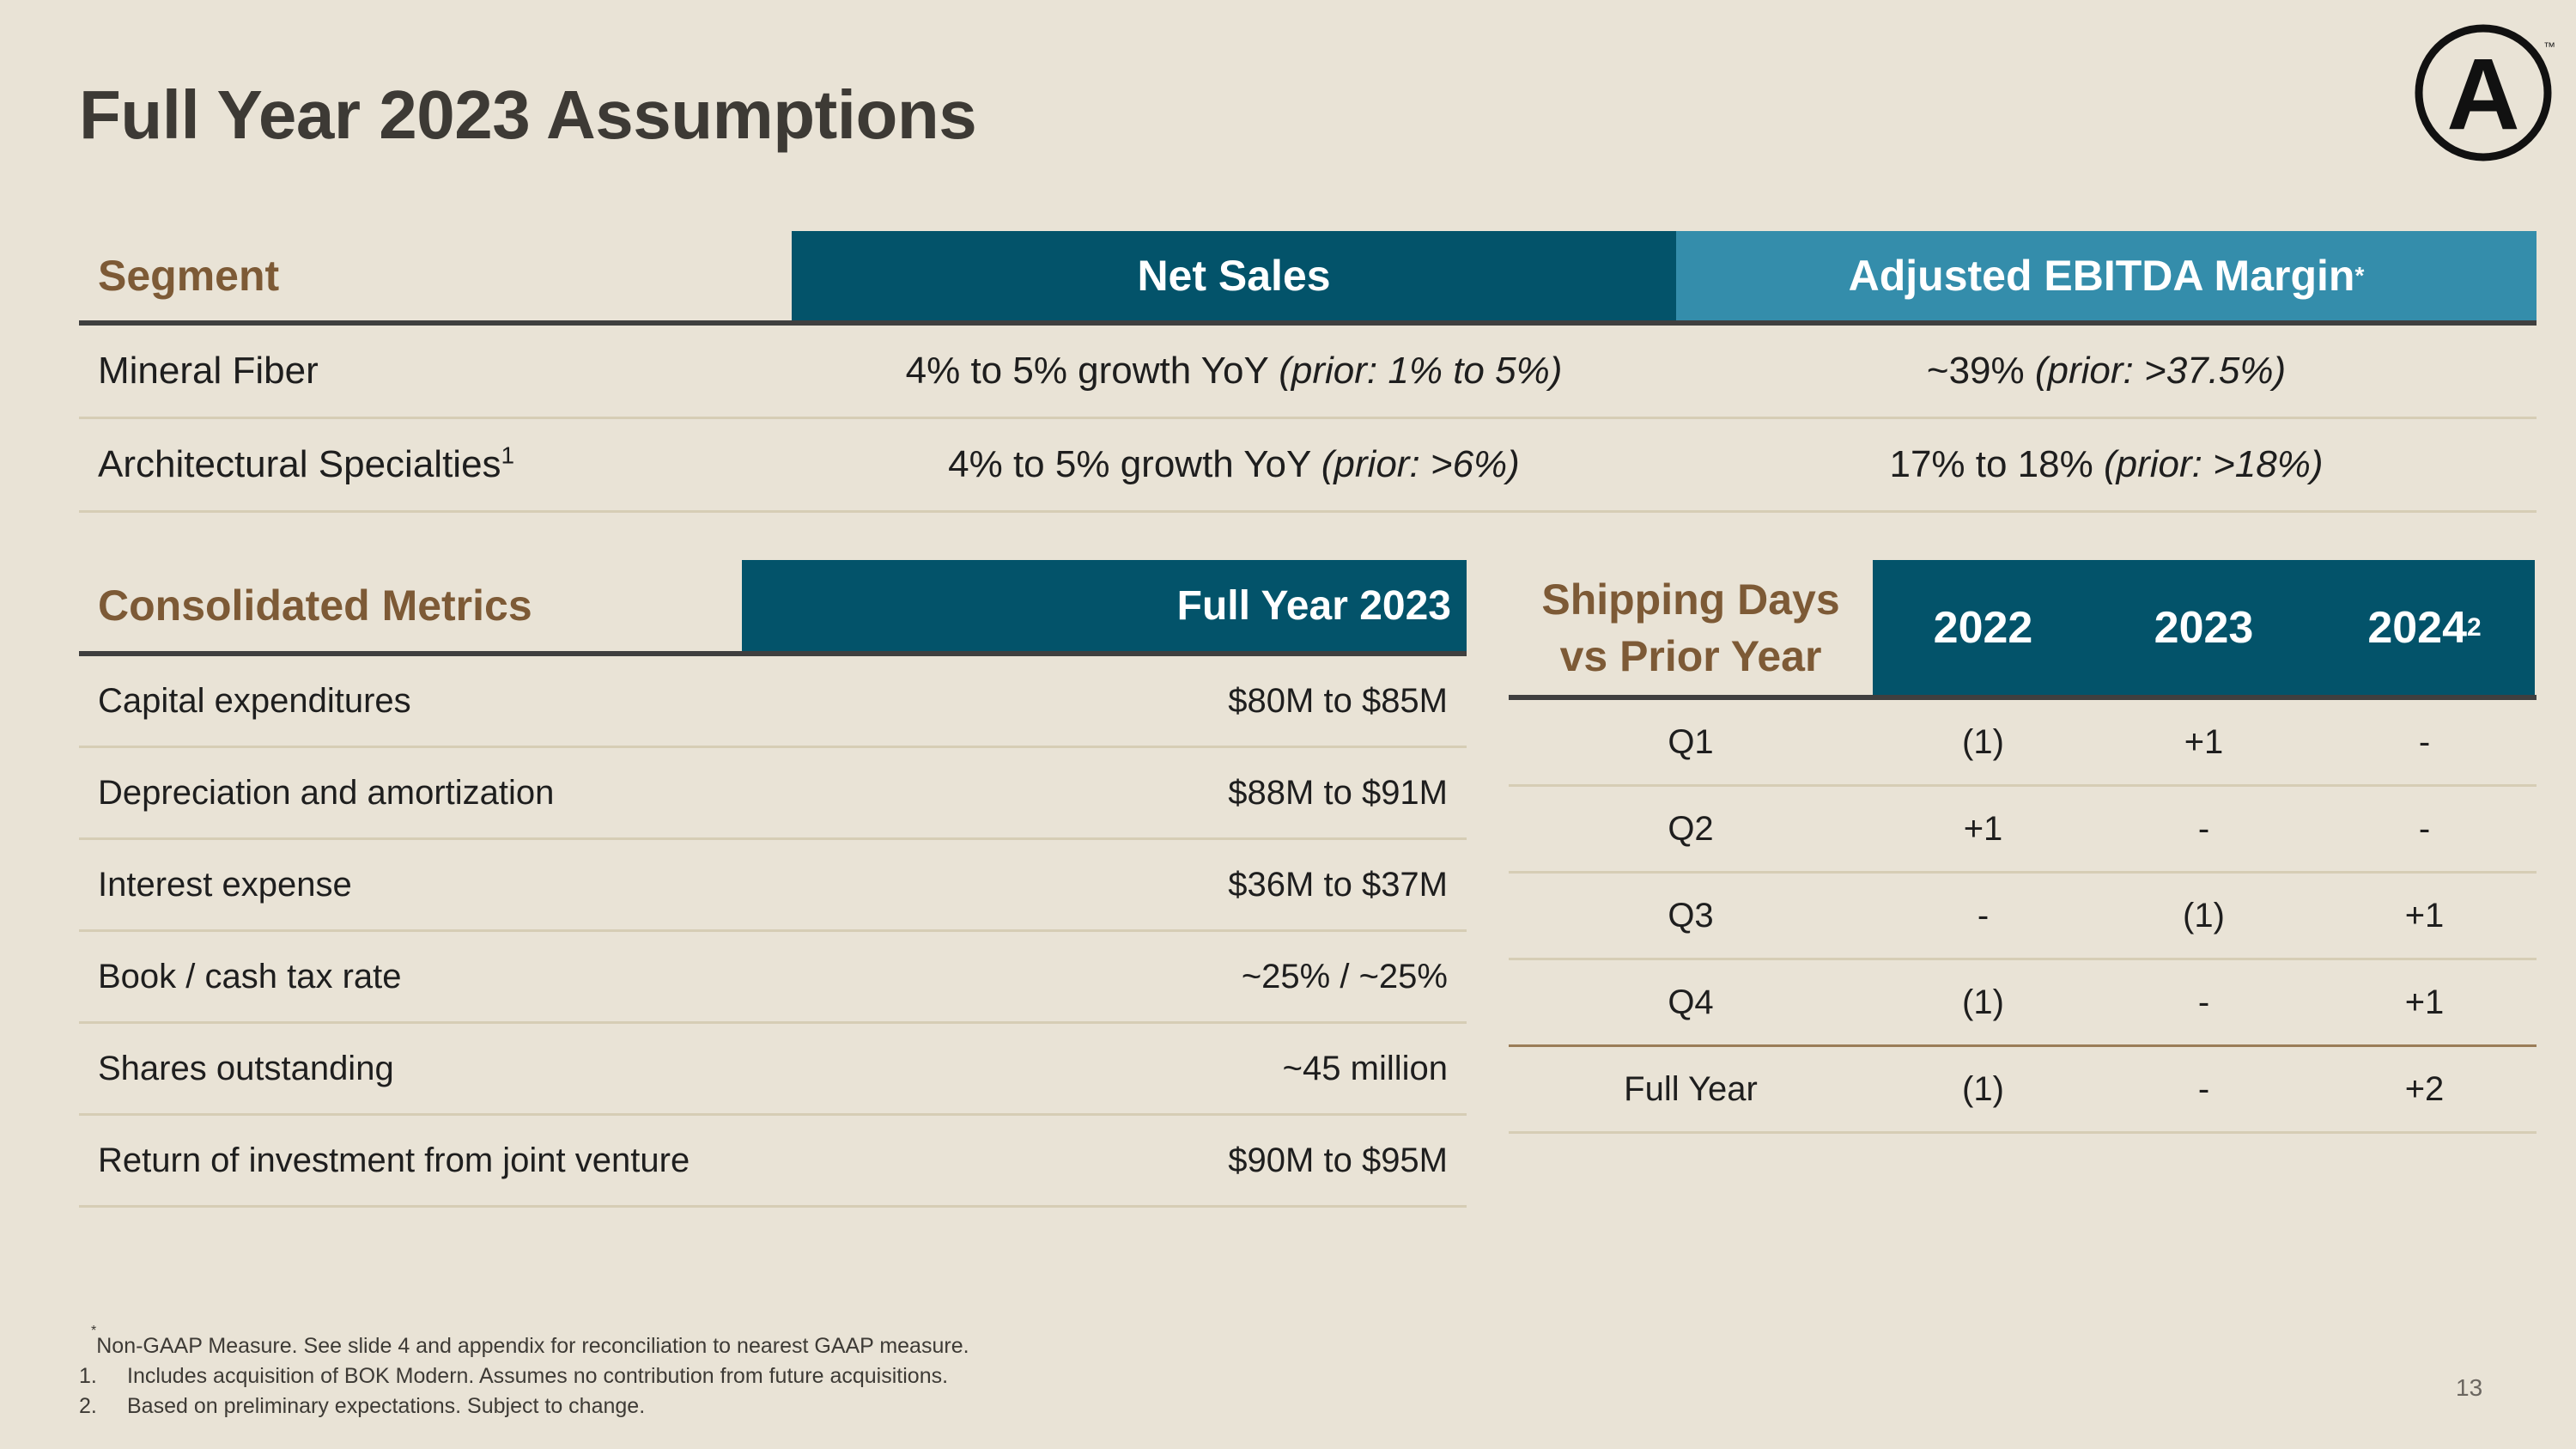 The image size is (2576, 1449). Describe the element at coordinates (1234, 275) in the screenshot. I see `net-sales-header: Net Sales` at that location.